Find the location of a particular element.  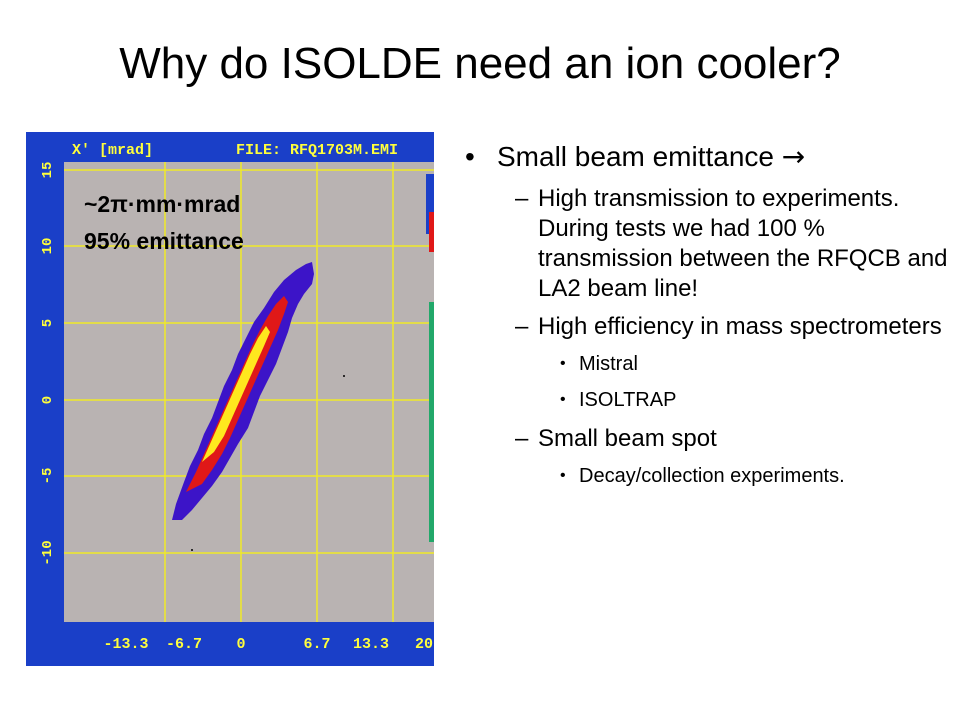

x-tick-label: 6.7 is located at coordinates (316, 644).